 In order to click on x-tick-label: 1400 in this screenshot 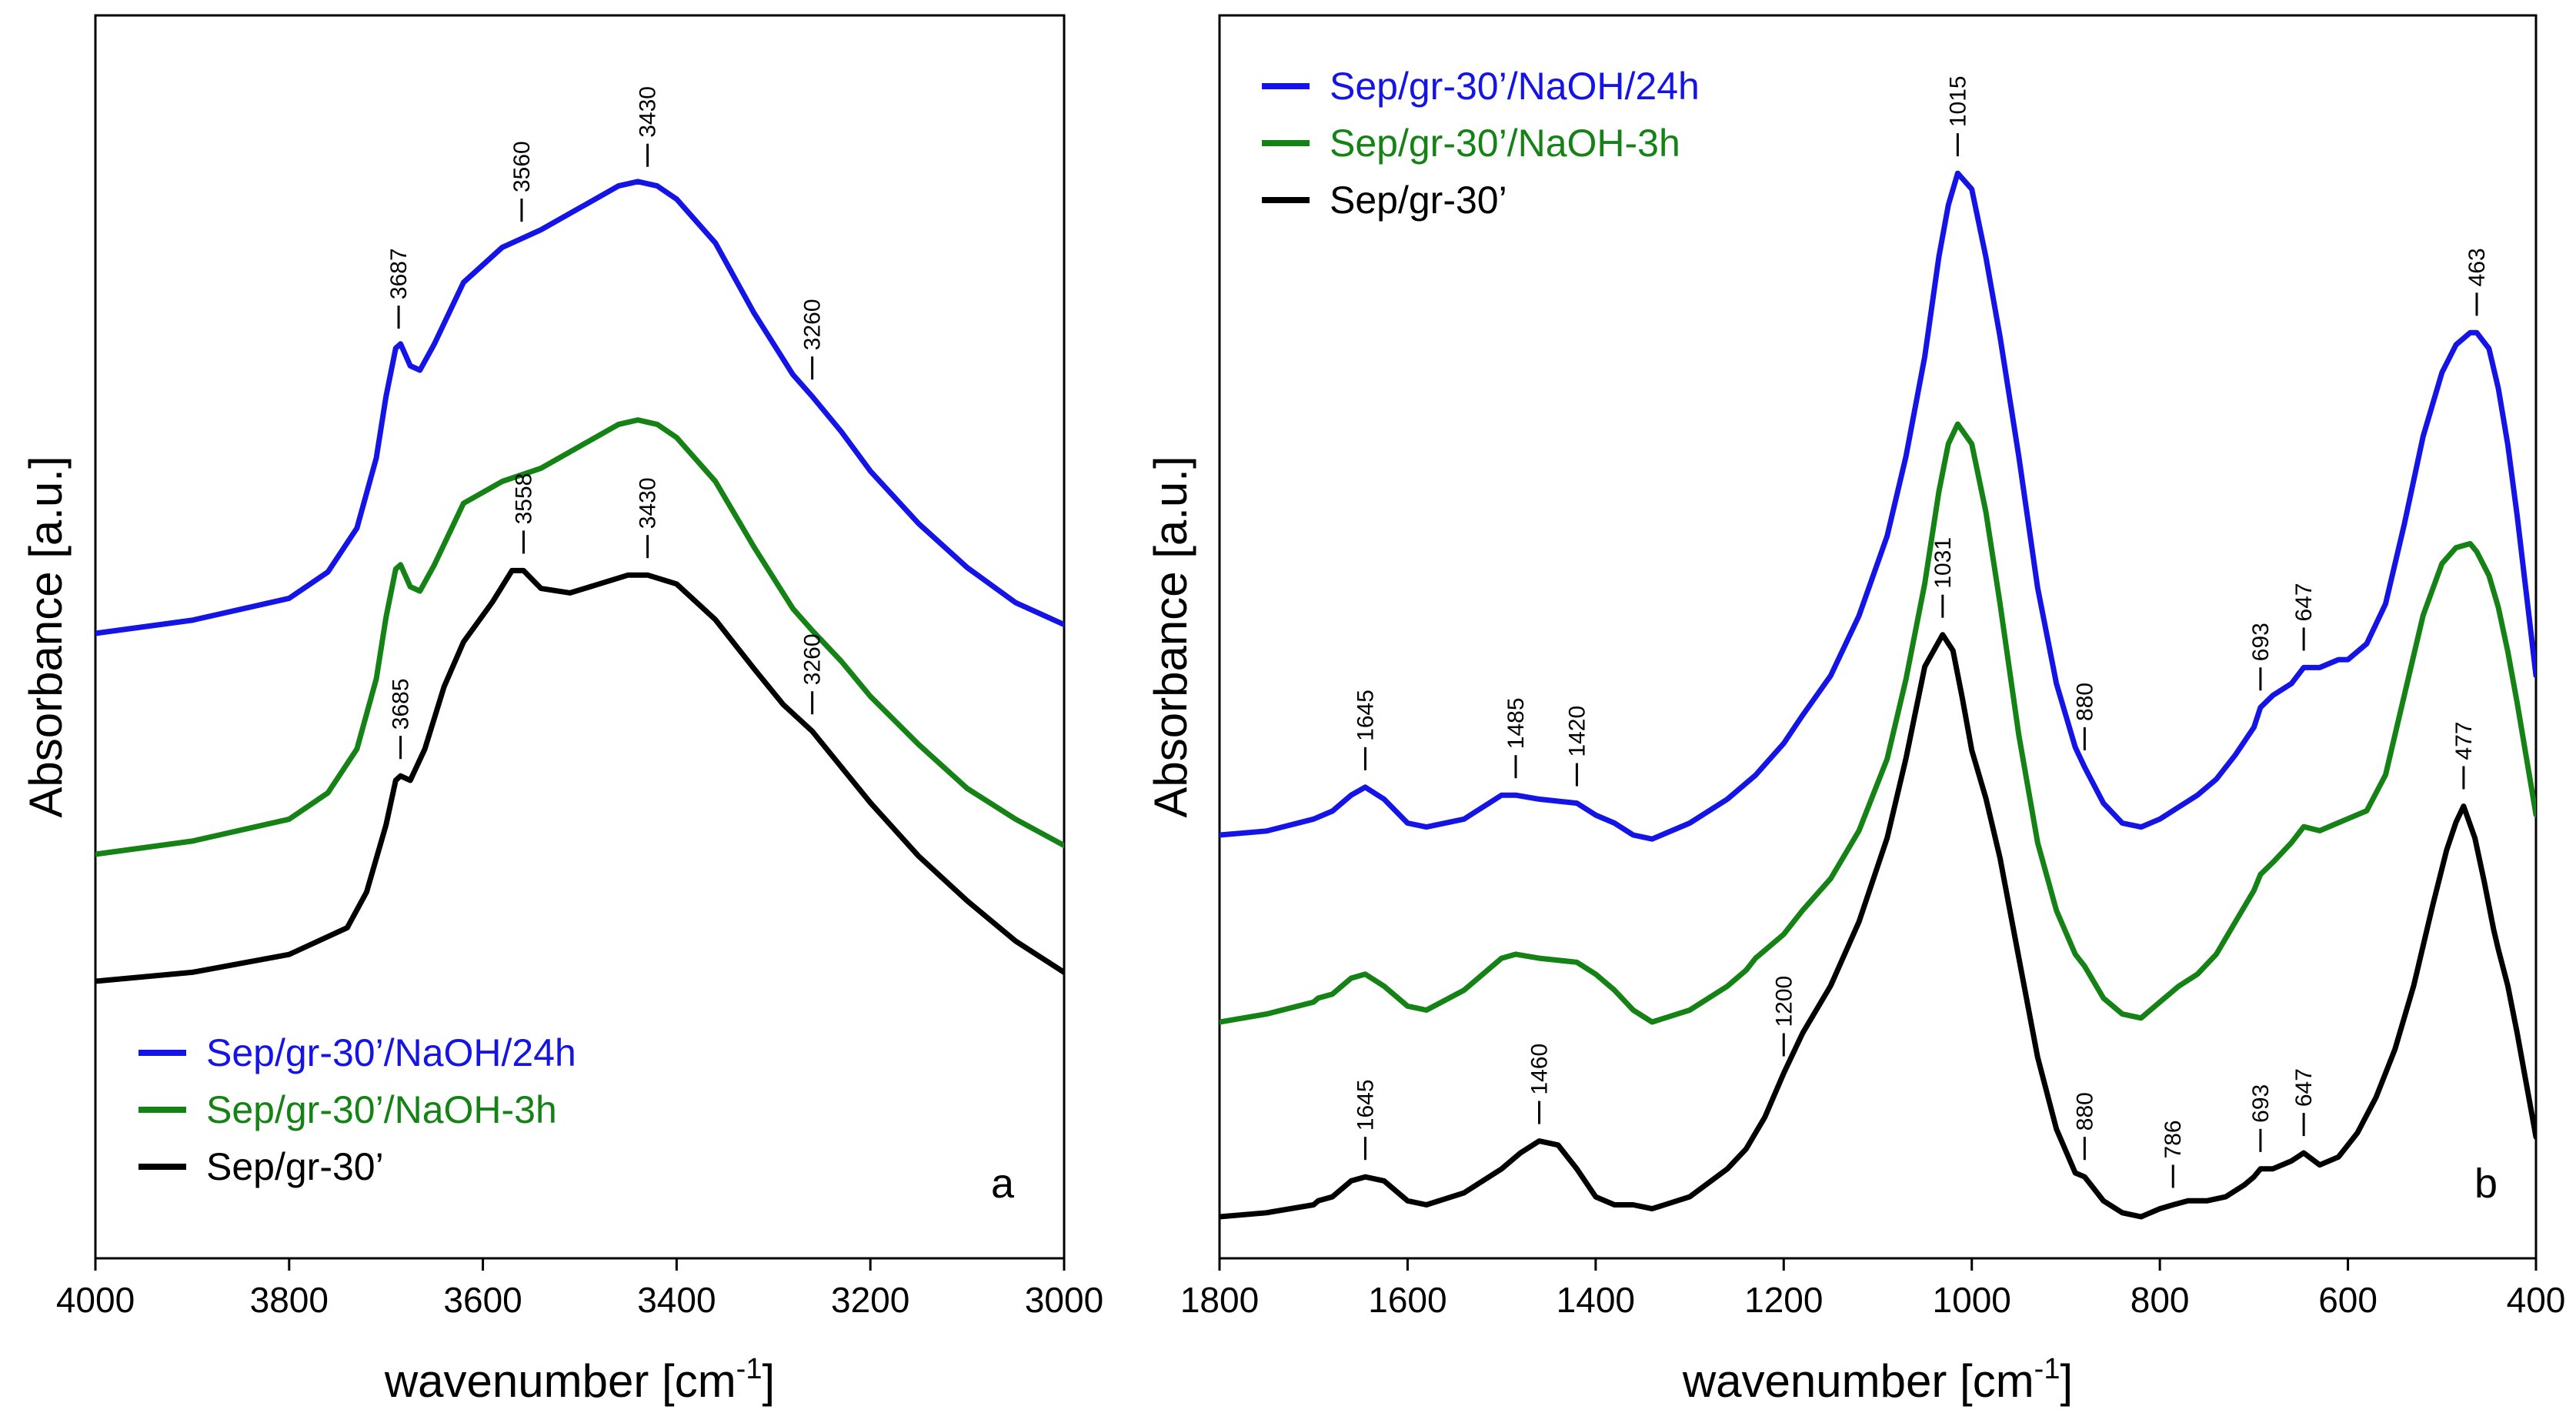, I will do `click(1596, 1300)`.